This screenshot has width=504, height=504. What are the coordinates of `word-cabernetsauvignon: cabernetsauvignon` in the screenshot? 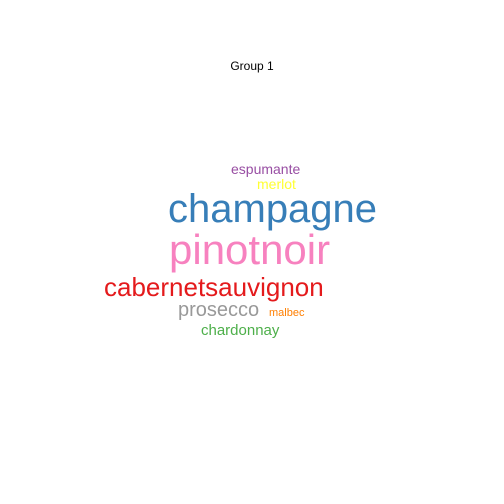 It's located at (214, 287).